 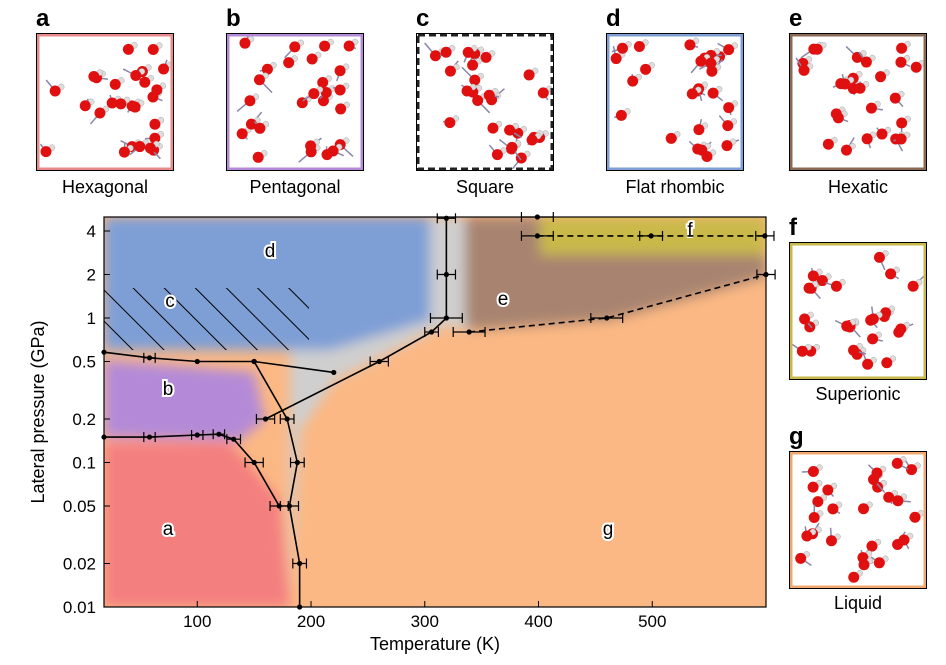 I want to click on y-tick-label: 0.2, so click(x=84, y=419).